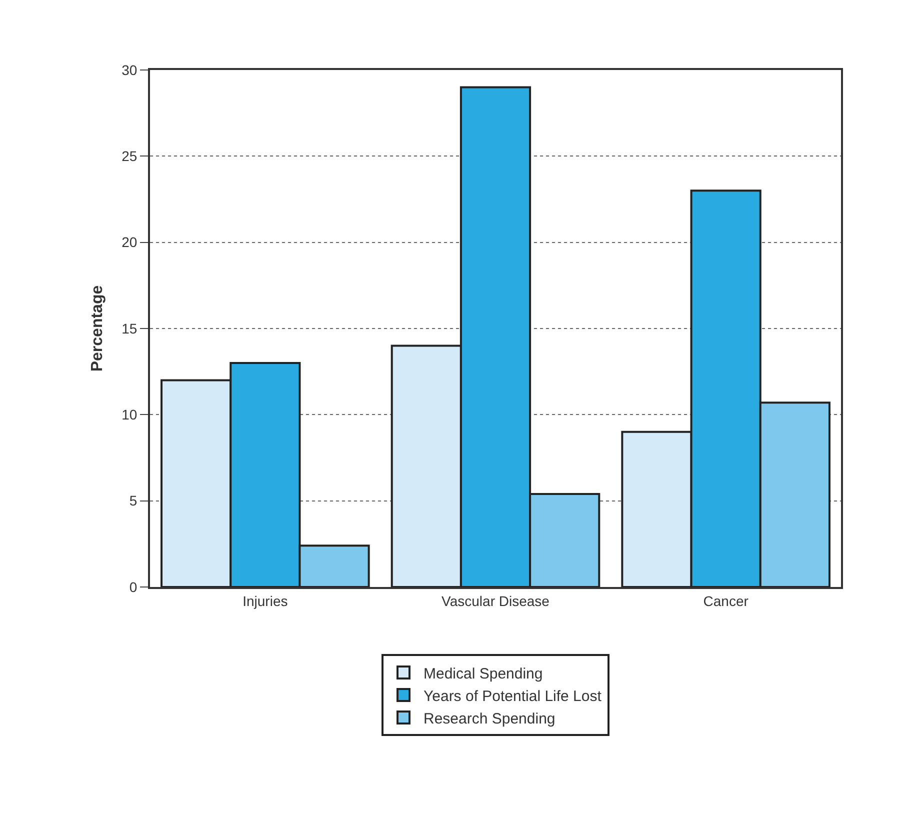  Describe the element at coordinates (726, 600) in the screenshot. I see `x-tick-label: Cancer` at that location.